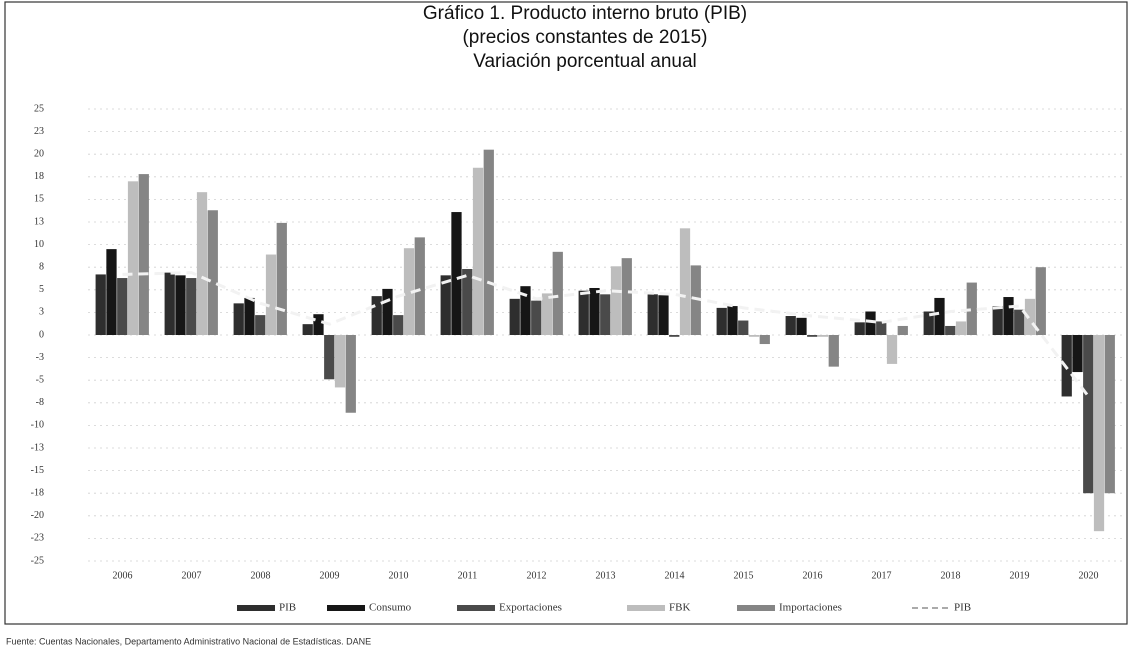  What do you see at coordinates (40, 402) in the screenshot?
I see `y-tick-label: -8` at bounding box center [40, 402].